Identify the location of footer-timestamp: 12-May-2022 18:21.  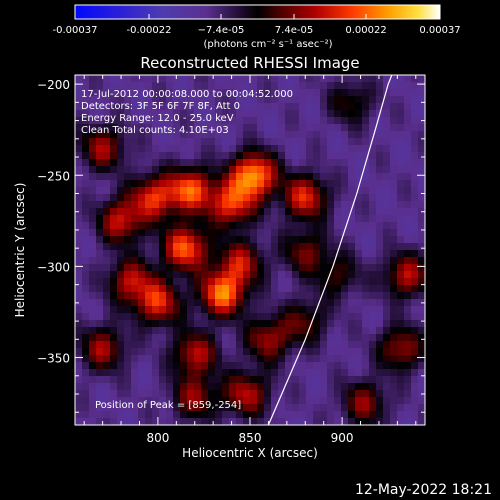
(423, 490).